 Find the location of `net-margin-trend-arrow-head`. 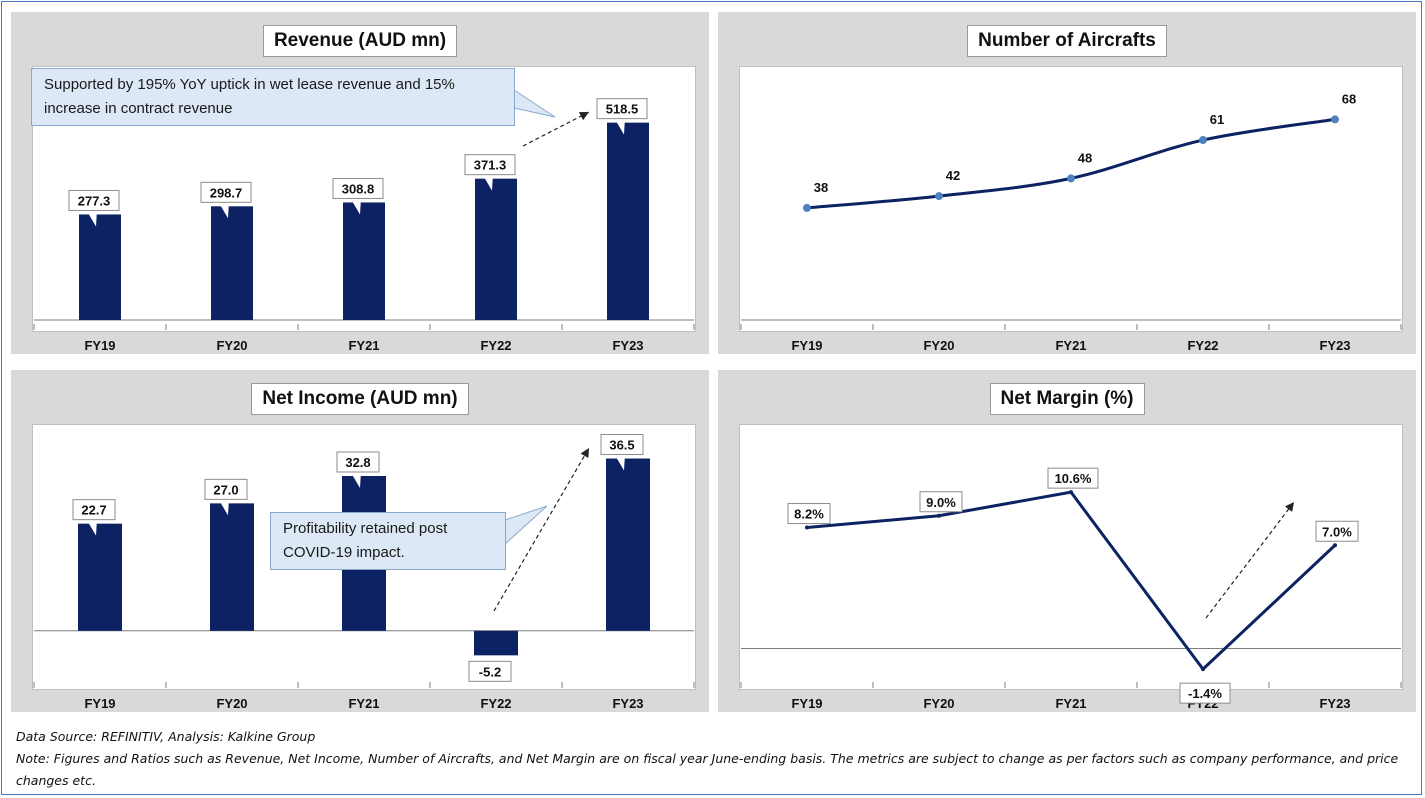

net-margin-trend-arrow-head is located at coordinates (1289, 507).